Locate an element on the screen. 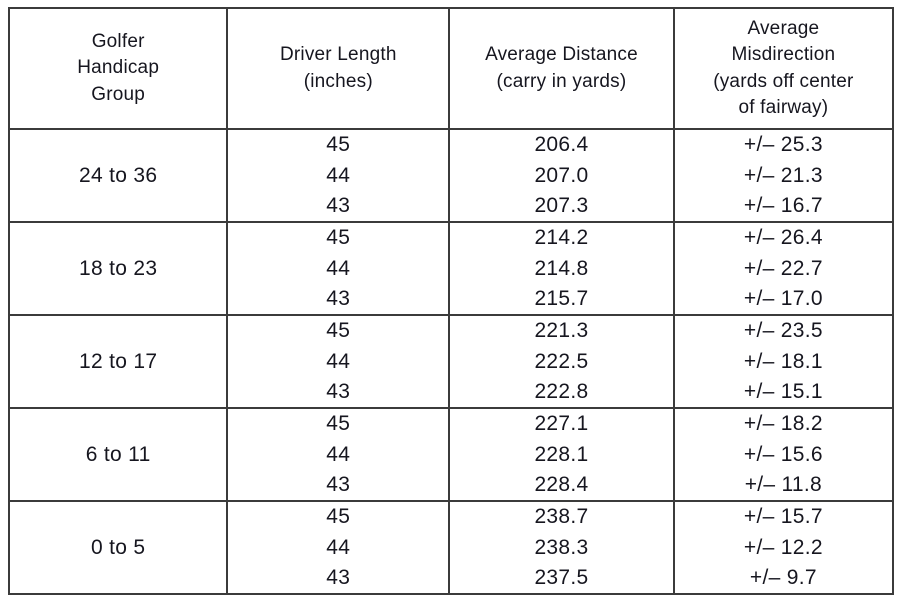  misdirection-cell: +/– 23.5 is located at coordinates (783, 330).